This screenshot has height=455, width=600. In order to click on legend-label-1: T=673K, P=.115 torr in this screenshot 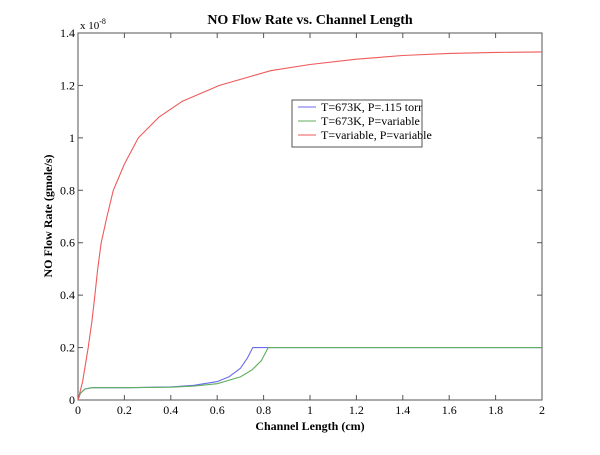, I will do `click(371, 107)`.